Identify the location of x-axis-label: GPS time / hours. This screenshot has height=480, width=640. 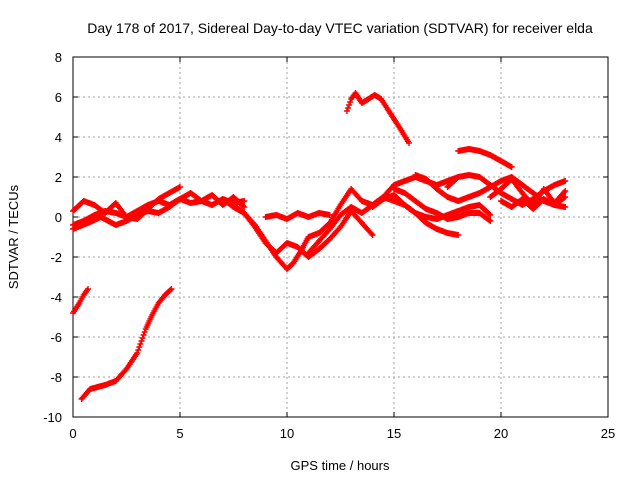
(340, 465).